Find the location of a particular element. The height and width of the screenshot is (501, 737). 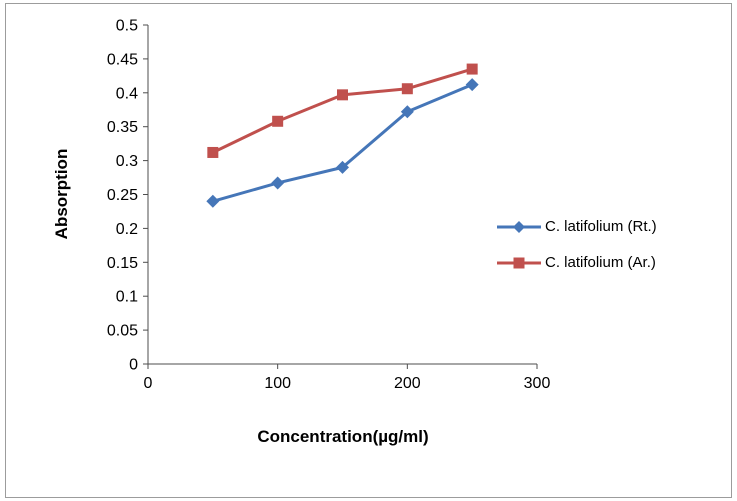

y-tick-label: 0.2 is located at coordinates (127, 229).